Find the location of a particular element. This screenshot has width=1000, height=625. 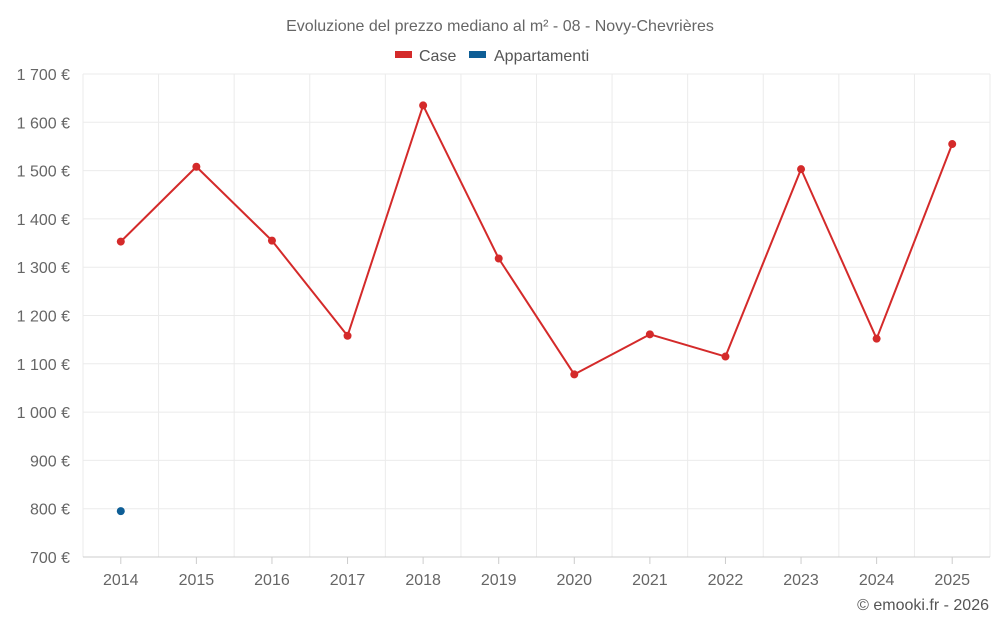

y-tick-label: 800 € is located at coordinates (50, 510).